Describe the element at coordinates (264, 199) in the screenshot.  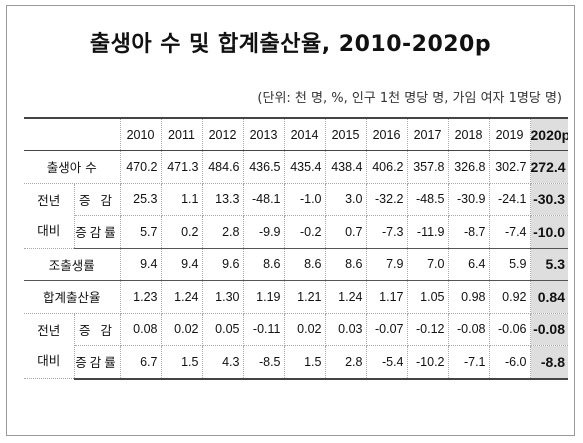
I see `table-cell: -48.1` at that location.